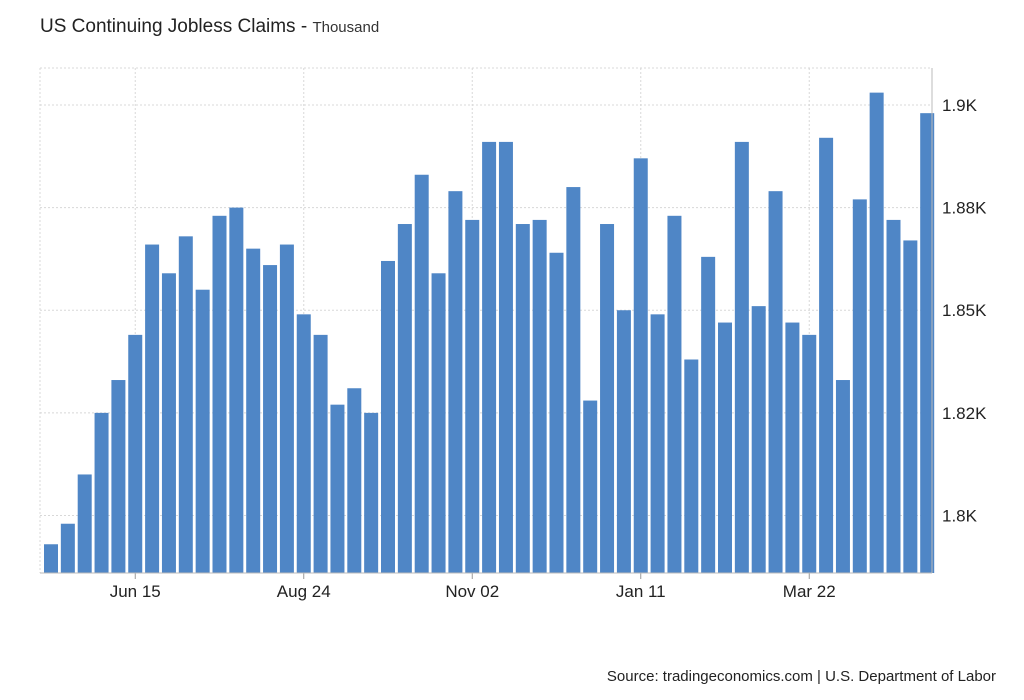 This screenshot has height=700, width=1024. What do you see at coordinates (472, 591) in the screenshot?
I see `x-tick-label: Nov 02` at bounding box center [472, 591].